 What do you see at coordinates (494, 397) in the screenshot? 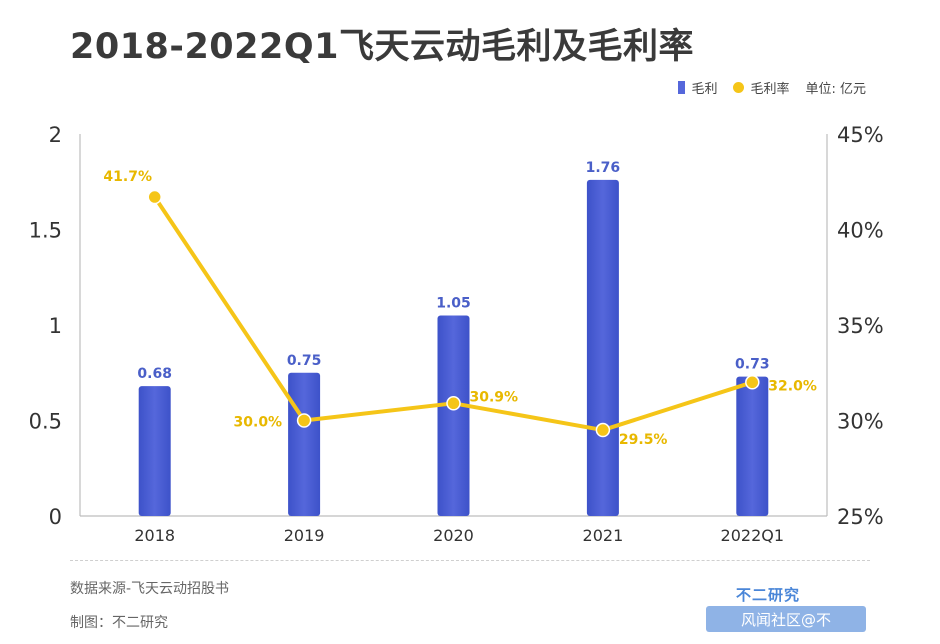
I see `line-data-label: 30.9%` at bounding box center [494, 397].